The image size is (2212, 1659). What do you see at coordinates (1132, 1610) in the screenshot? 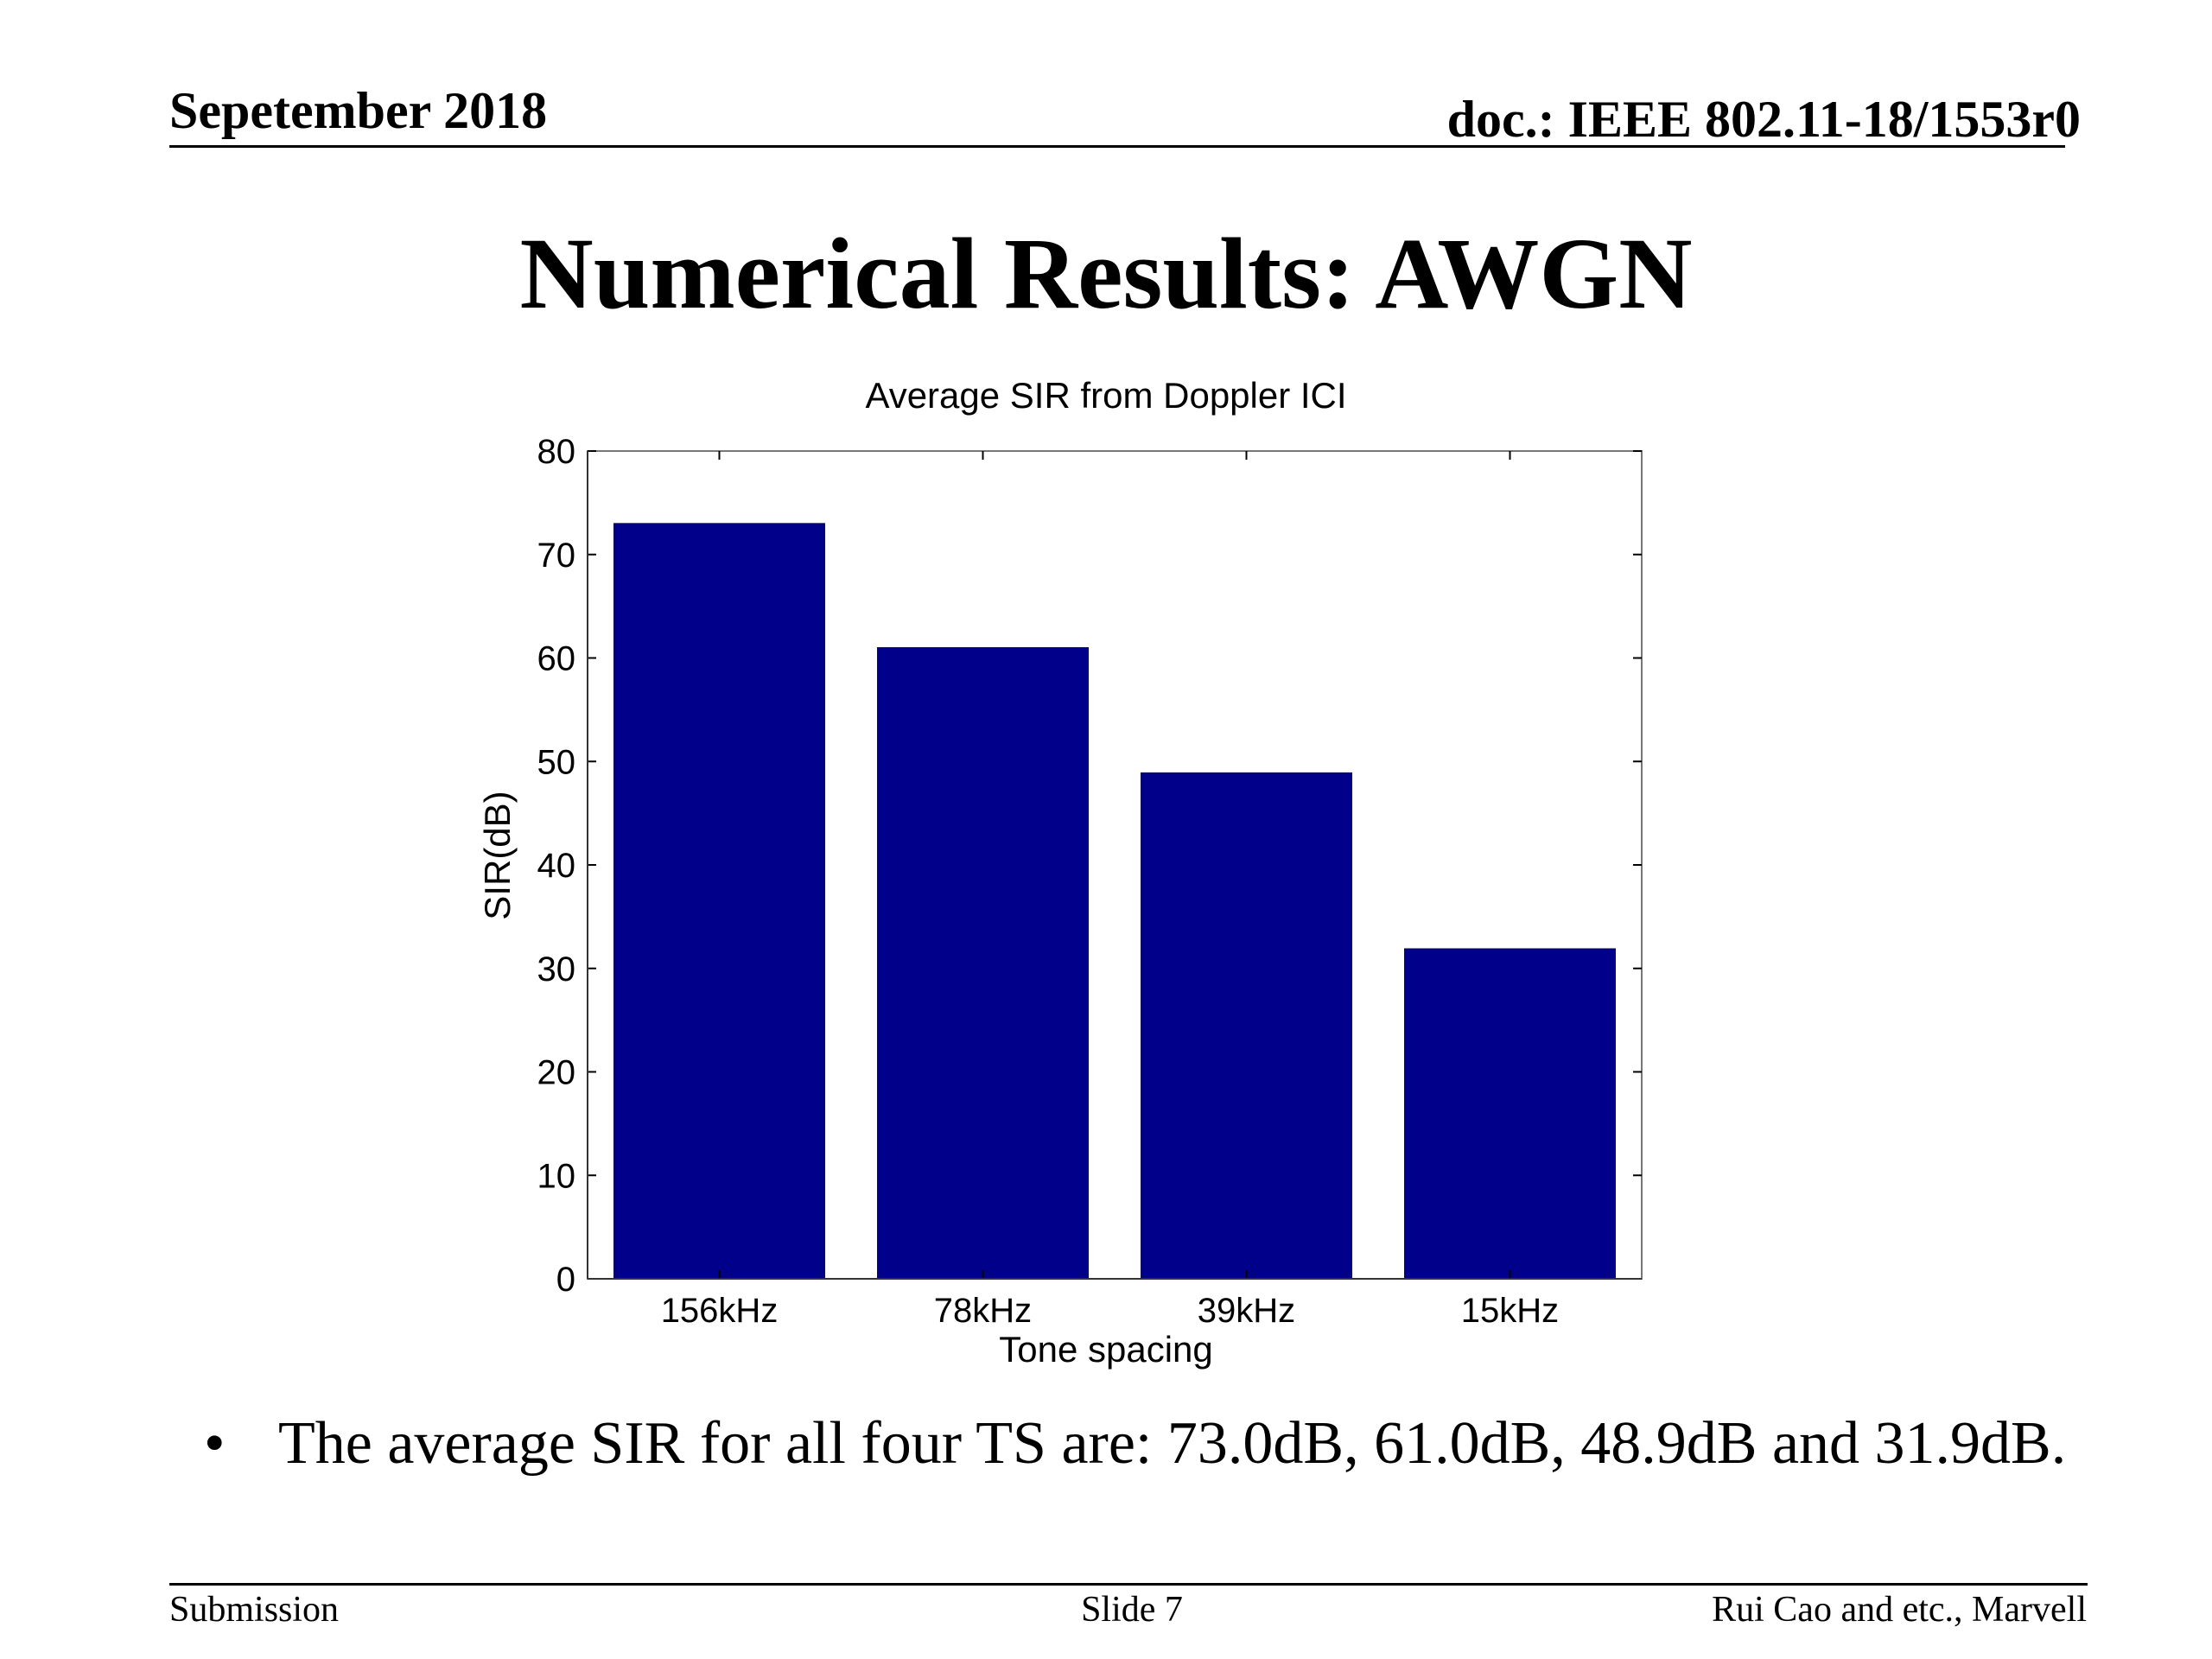
I see `footer-slide-number: Slide 7` at bounding box center [1132, 1610].